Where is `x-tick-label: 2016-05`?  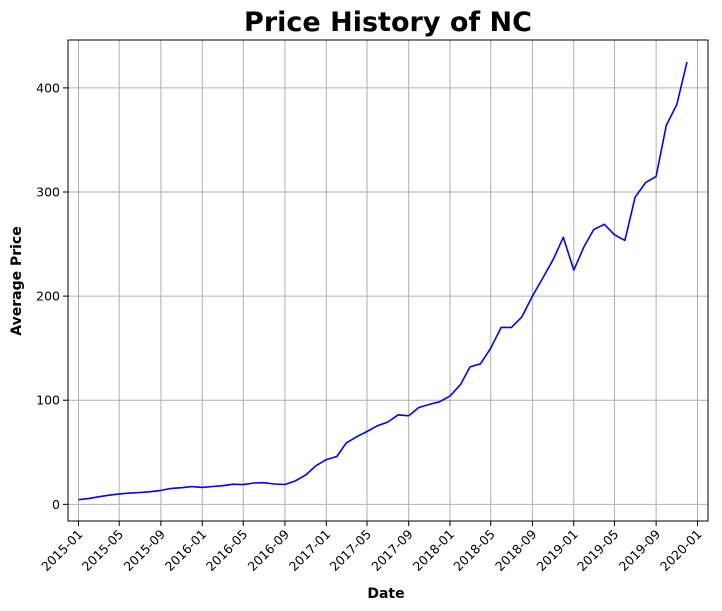 x-tick-label: 2016-05 is located at coordinates (227, 551).